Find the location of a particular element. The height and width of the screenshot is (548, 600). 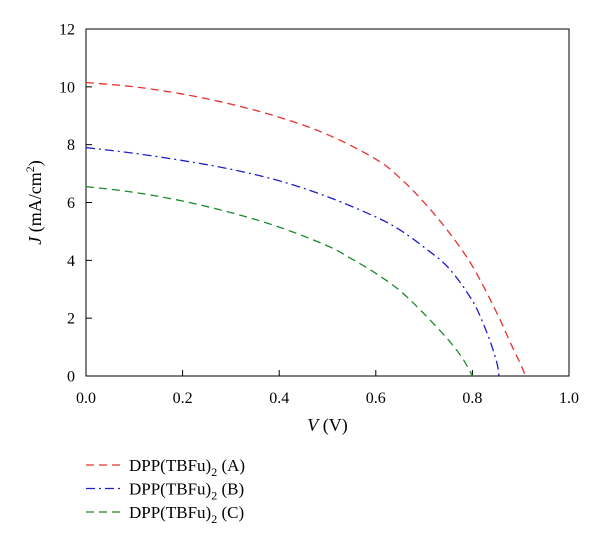

x-tick-label: 0.4 is located at coordinates (279, 398).